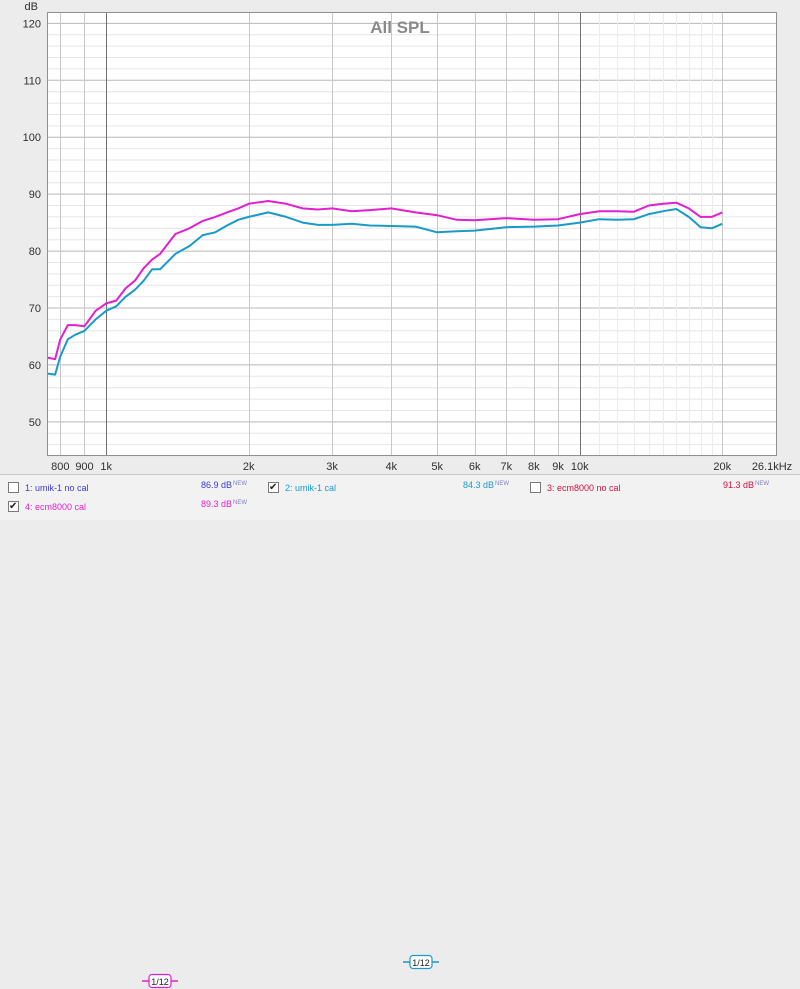 Image resolution: width=800 pixels, height=989 pixels. I want to click on y-tick-label: 90, so click(35, 195).